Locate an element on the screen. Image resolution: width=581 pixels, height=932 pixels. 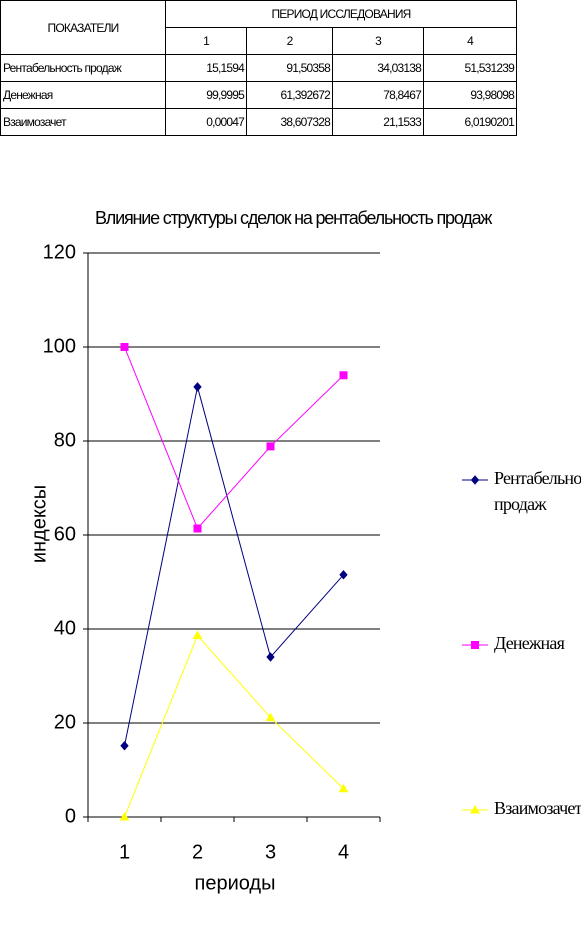
value-cell: 51,531239 is located at coordinates (470, 68).